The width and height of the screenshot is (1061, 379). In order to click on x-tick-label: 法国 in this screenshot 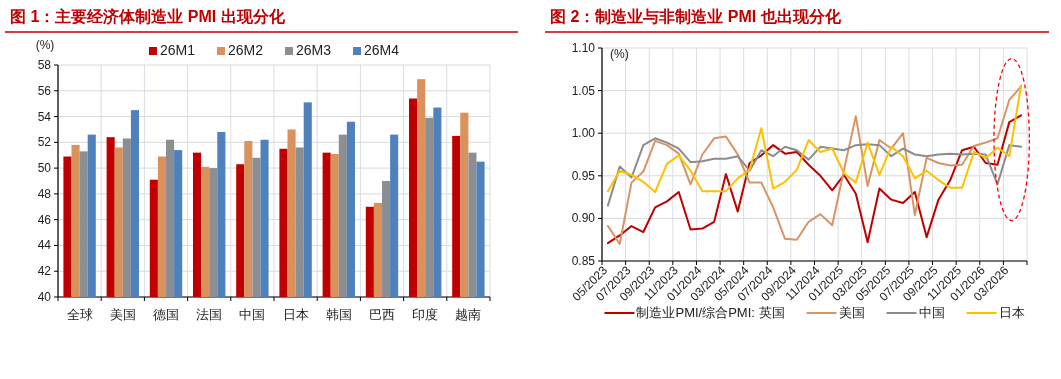, I will do `click(209, 314)`.